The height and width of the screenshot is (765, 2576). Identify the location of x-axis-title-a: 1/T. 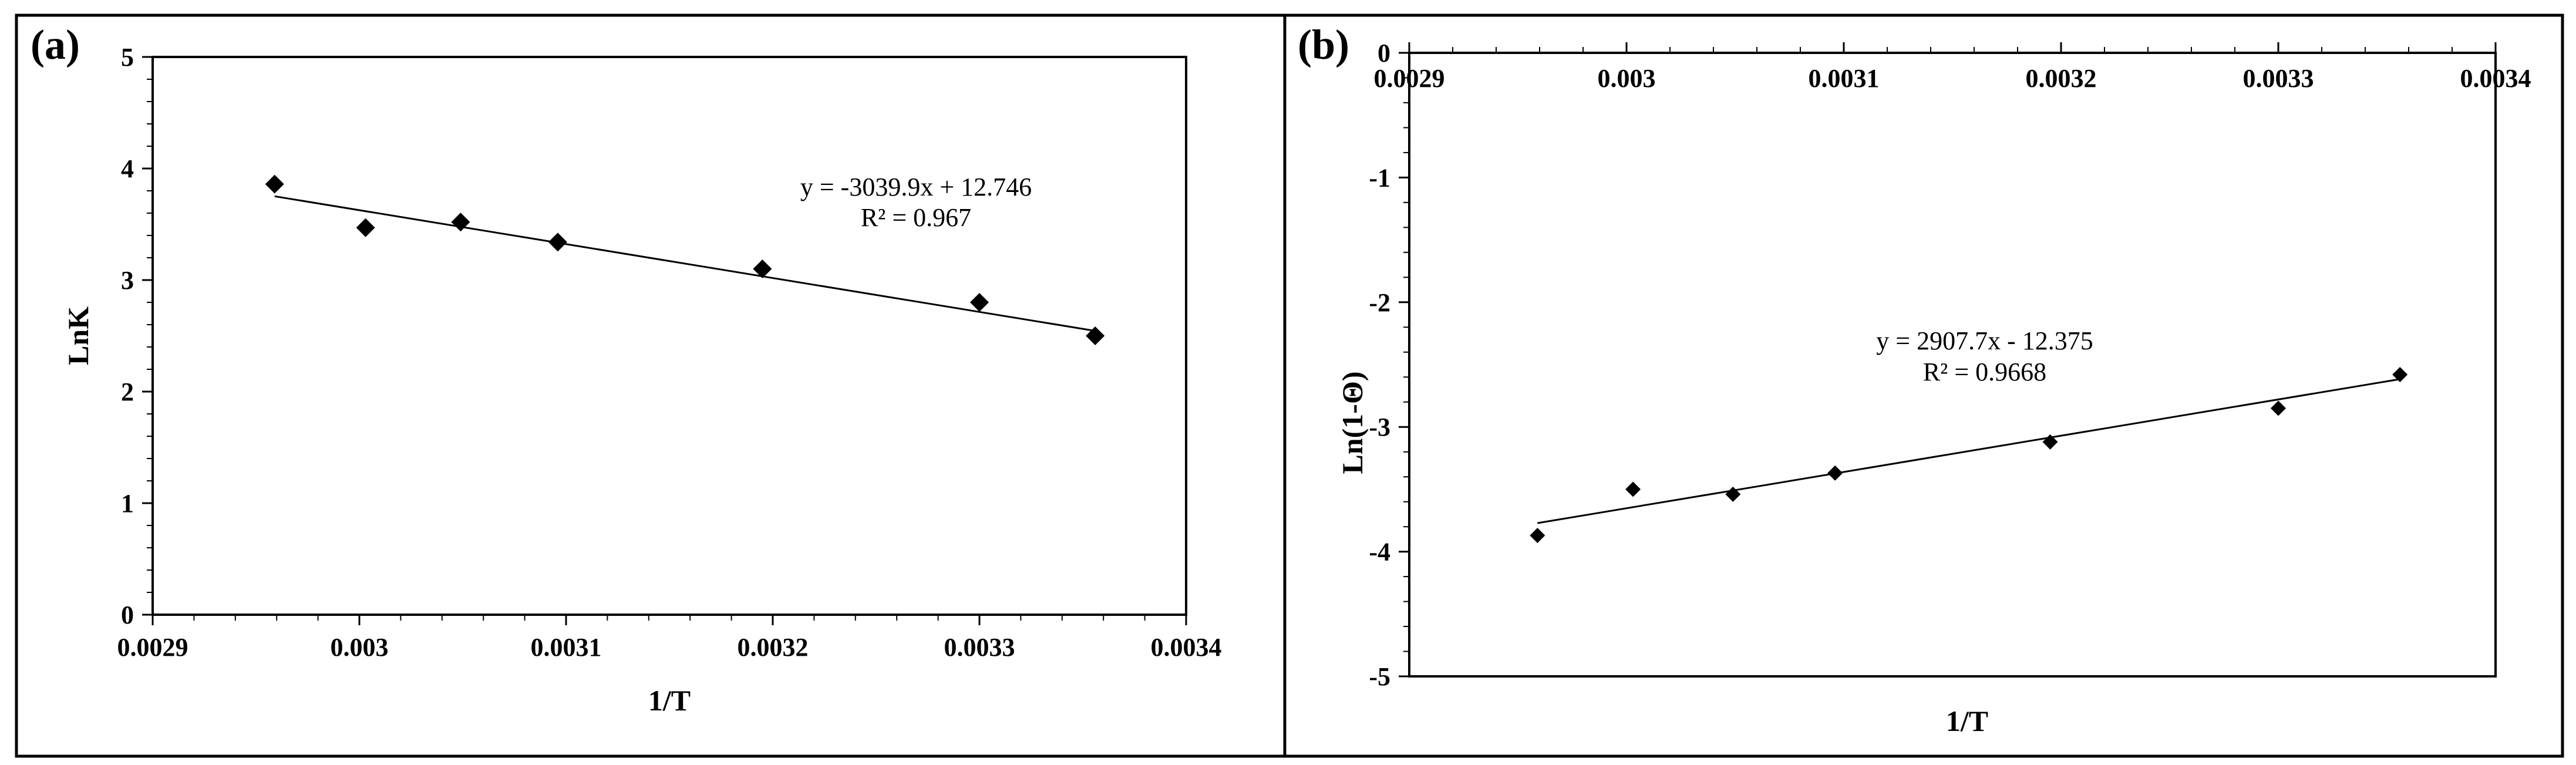
(669, 700).